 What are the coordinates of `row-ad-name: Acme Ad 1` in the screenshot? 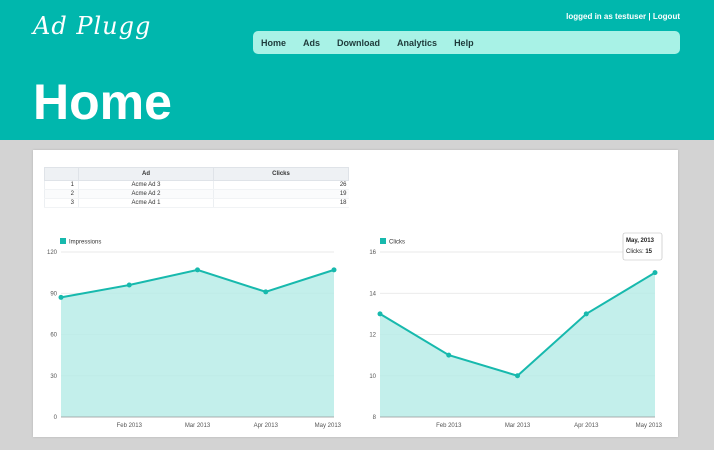 It's located at (146, 203).